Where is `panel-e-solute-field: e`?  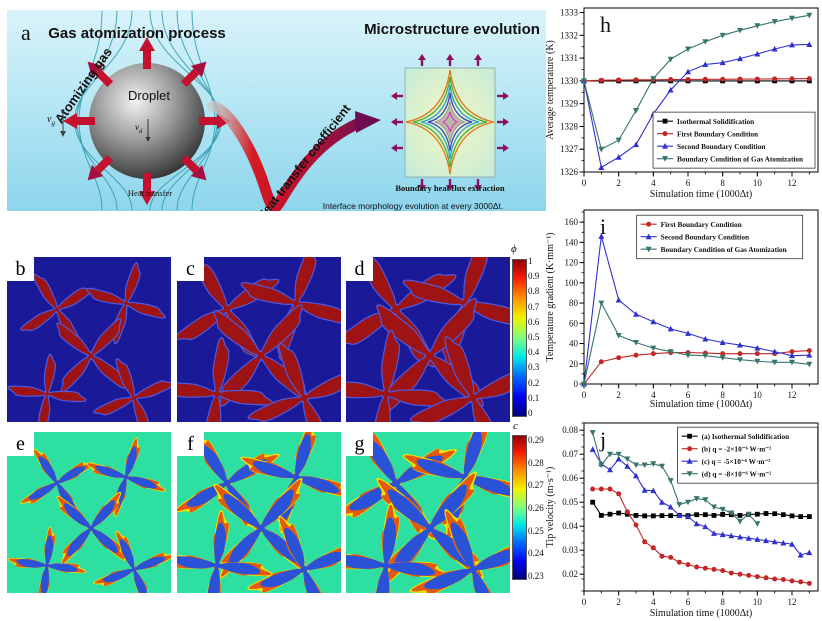 panel-e-solute-field: e is located at coordinates (89, 512).